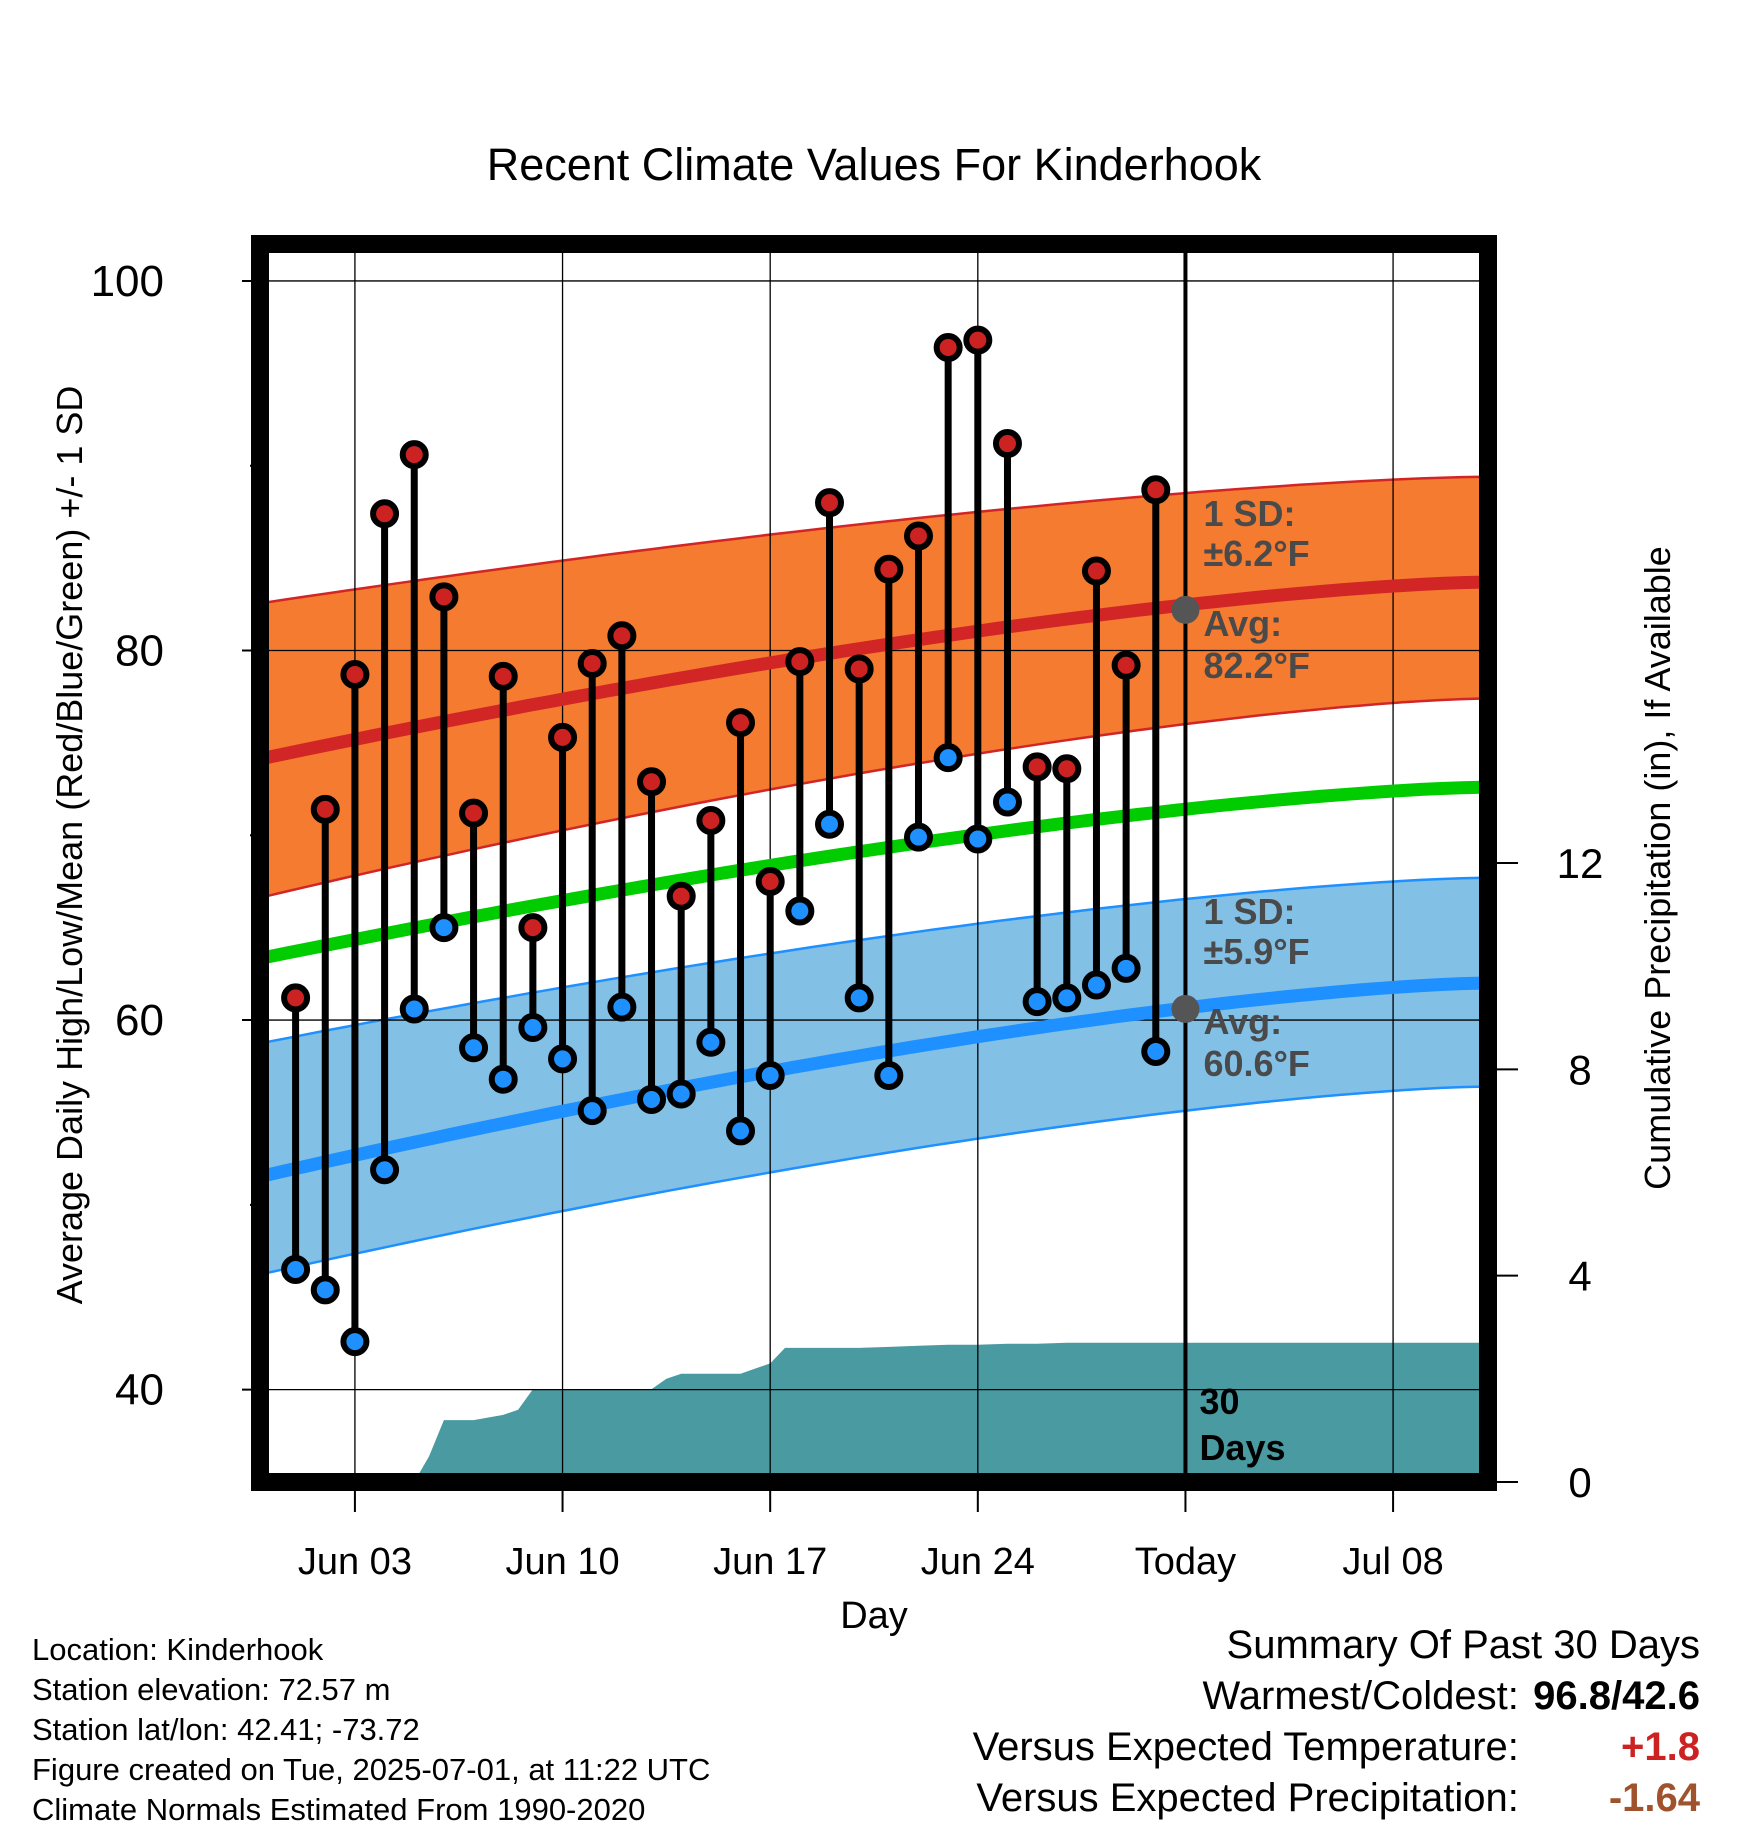  I want to click on low-avg-dot, so click(1185, 1008).